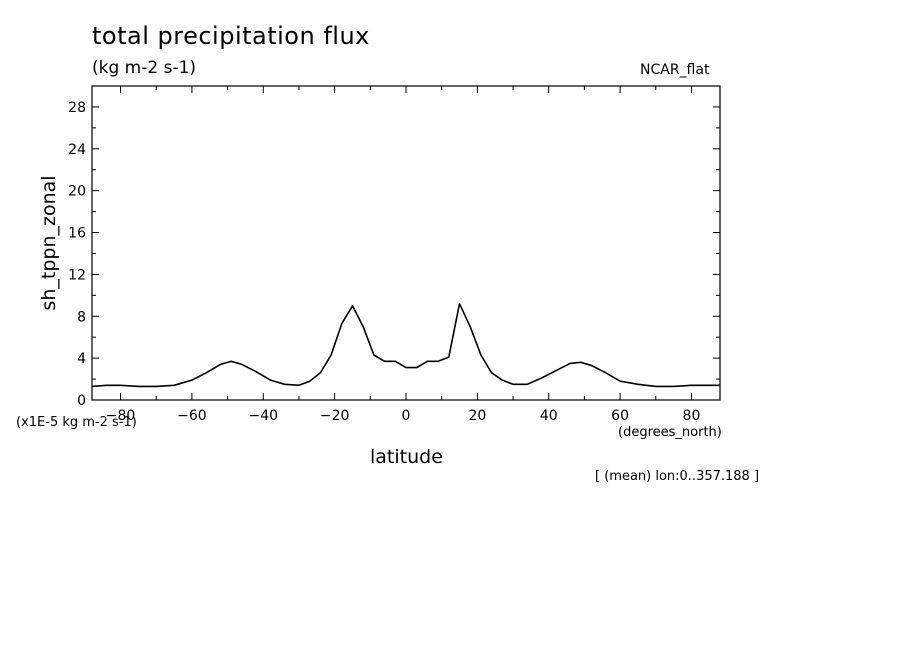 The width and height of the screenshot is (904, 654). Describe the element at coordinates (263, 416) in the screenshot. I see `x-tick-label: −40` at that location.